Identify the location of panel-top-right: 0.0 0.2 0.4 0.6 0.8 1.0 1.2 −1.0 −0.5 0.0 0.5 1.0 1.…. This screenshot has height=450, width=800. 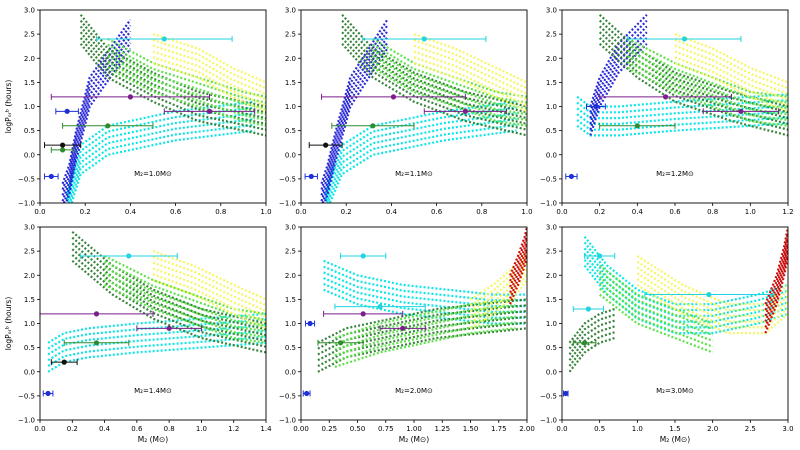
(667, 112).